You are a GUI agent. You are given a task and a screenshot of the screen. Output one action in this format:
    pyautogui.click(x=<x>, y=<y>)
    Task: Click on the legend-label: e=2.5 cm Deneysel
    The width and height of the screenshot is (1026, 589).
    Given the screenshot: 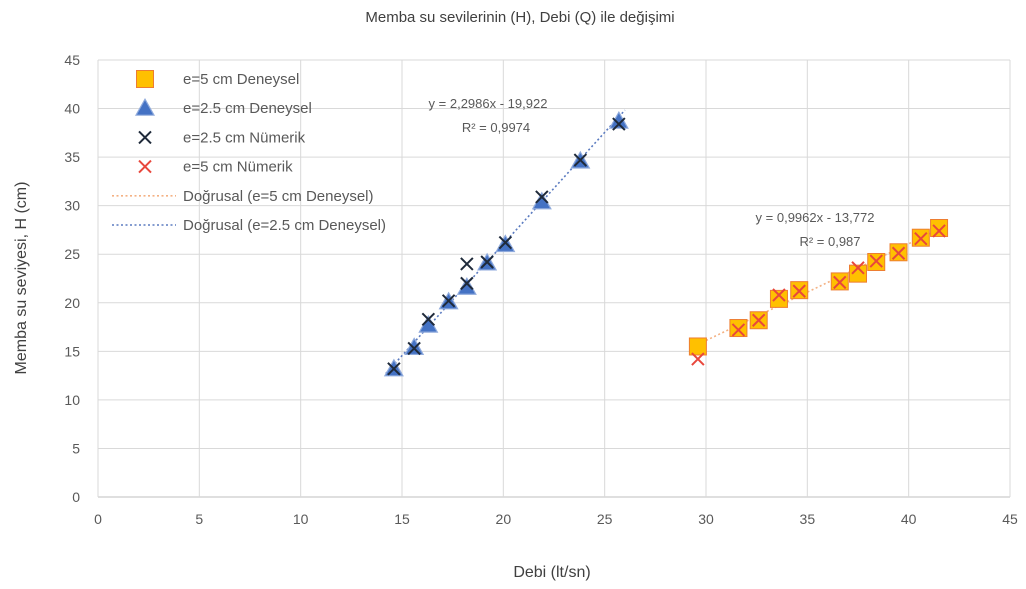 What is the action you would take?
    pyautogui.click(x=247, y=108)
    